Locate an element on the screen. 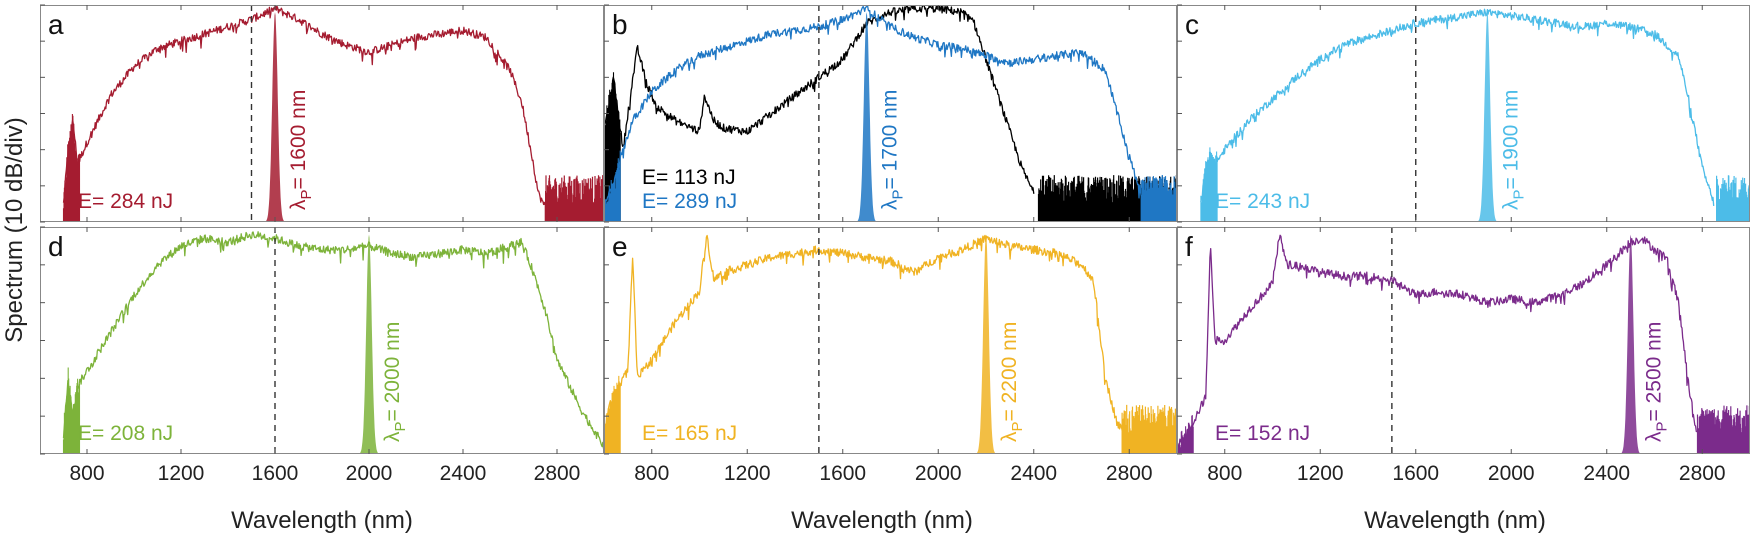 This screenshot has height=535, width=1750. x-tick-label-f: 1600 is located at coordinates (1415, 473).